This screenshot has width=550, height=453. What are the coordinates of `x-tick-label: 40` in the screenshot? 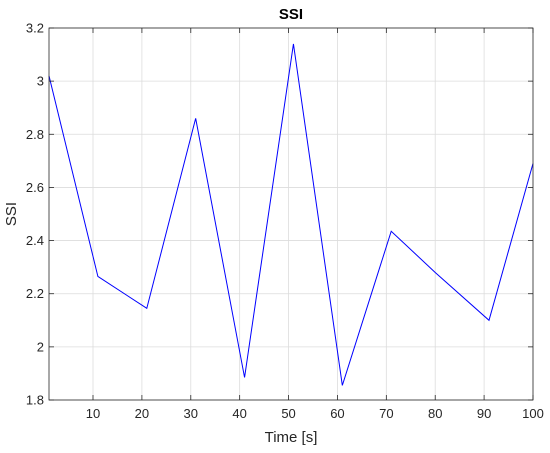 It's located at (239, 413).